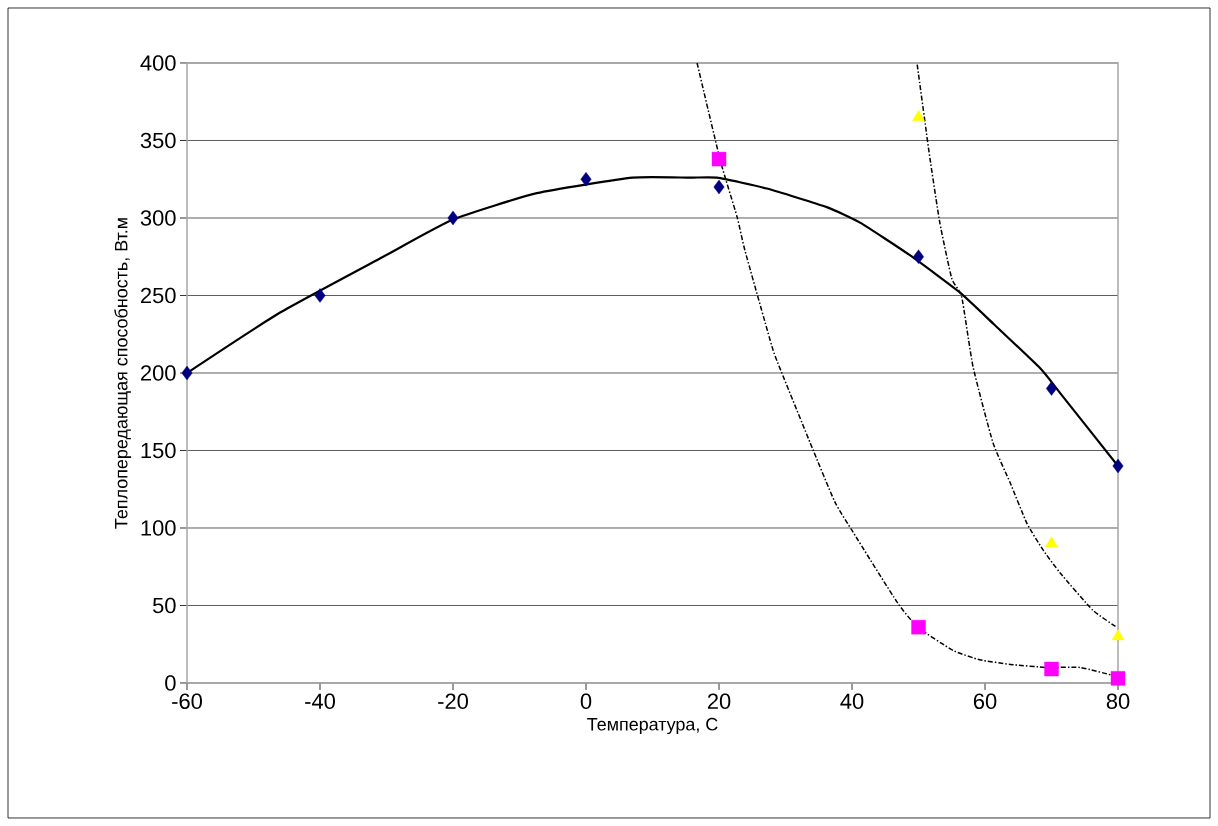 Image resolution: width=1218 pixels, height=826 pixels. I want to click on y-tick-label: 200, so click(158, 373).